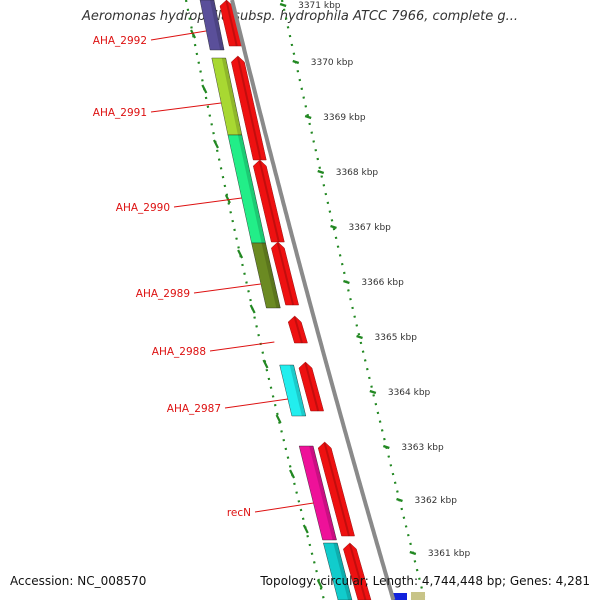 Image resolution: width=600 pixels, height=600 pixels. Describe the element at coordinates (179, 352) in the screenshot. I see `gene-label-aha_2988: AHA_2988` at that location.